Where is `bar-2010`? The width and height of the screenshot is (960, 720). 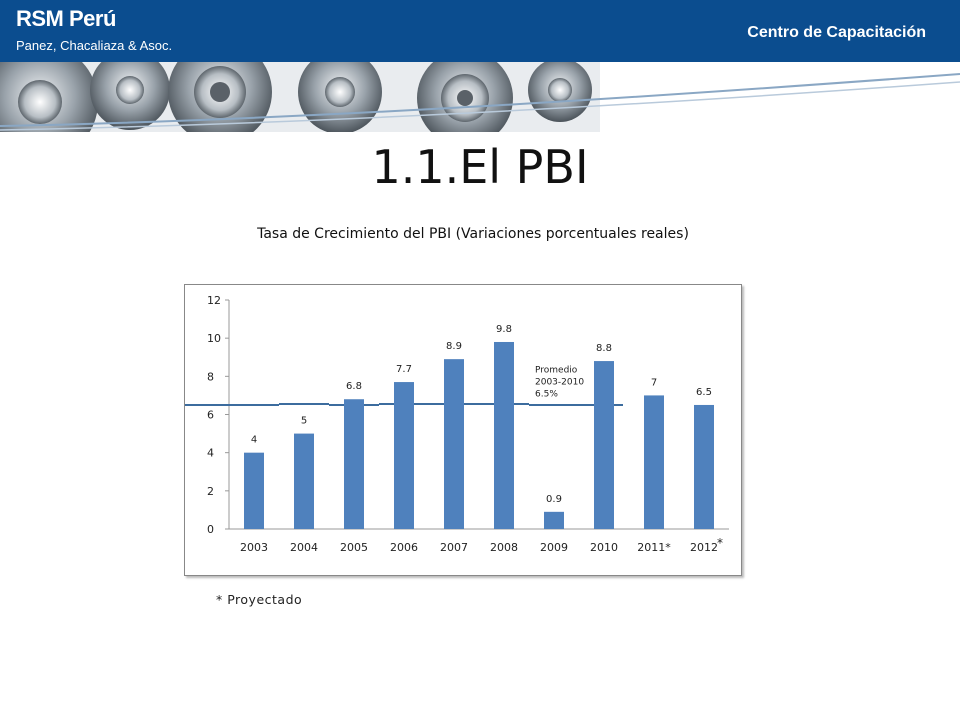 bar-2010 is located at coordinates (604, 445).